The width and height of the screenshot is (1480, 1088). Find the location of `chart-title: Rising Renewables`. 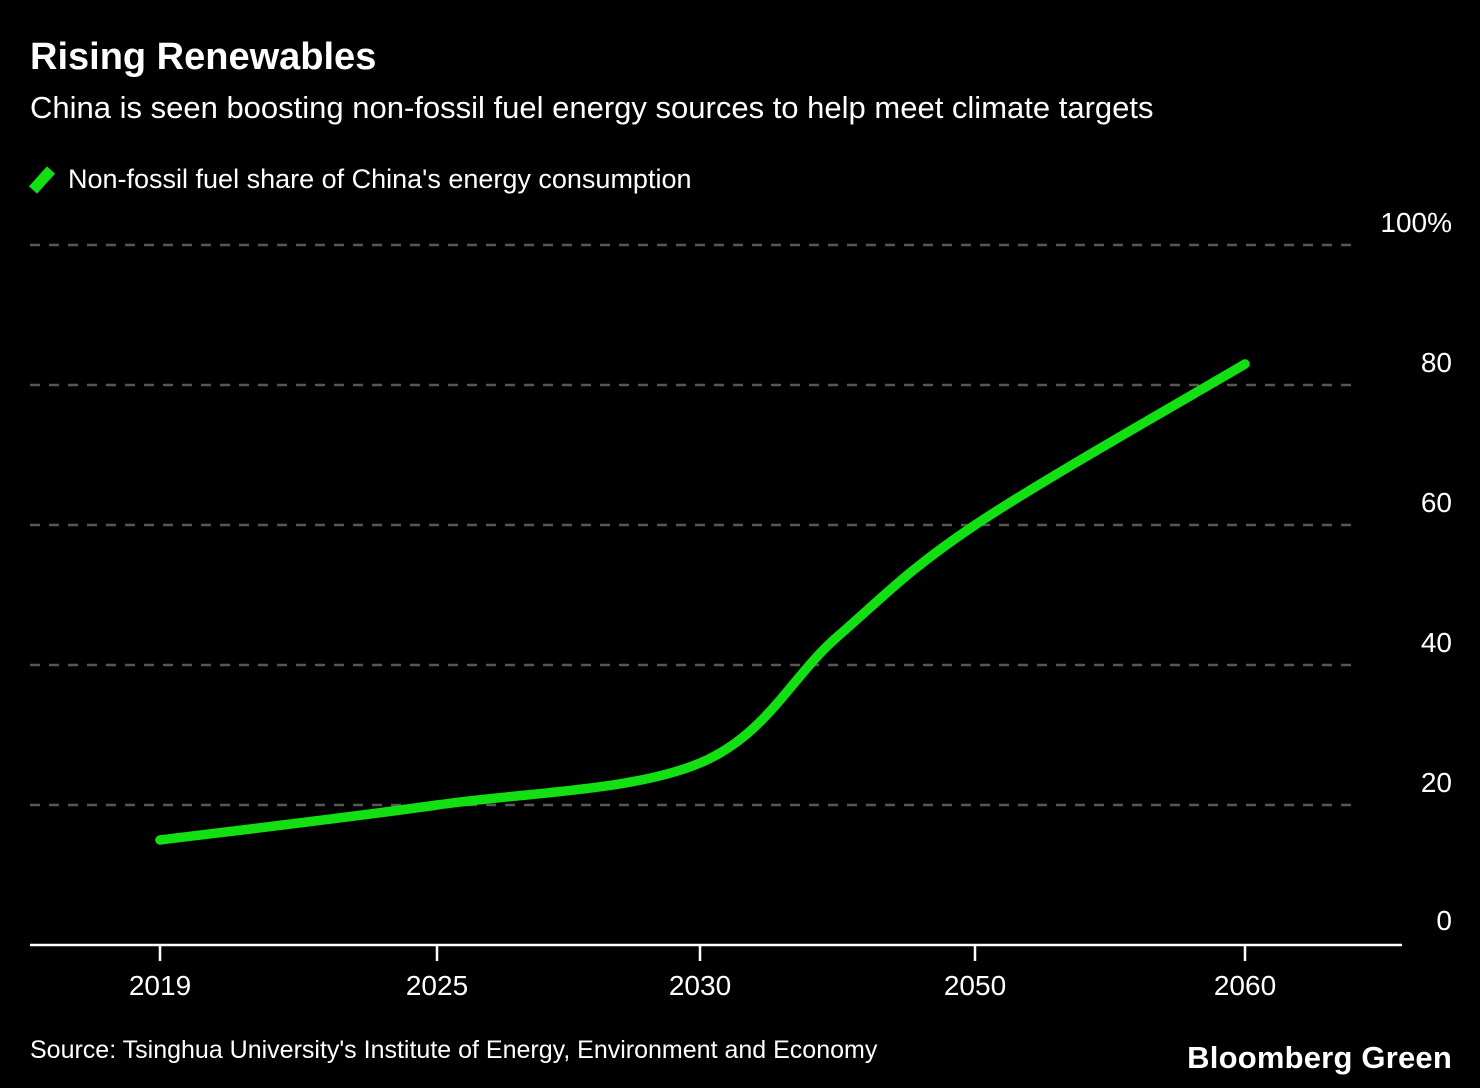

chart-title: Rising Renewables is located at coordinates (203, 57).